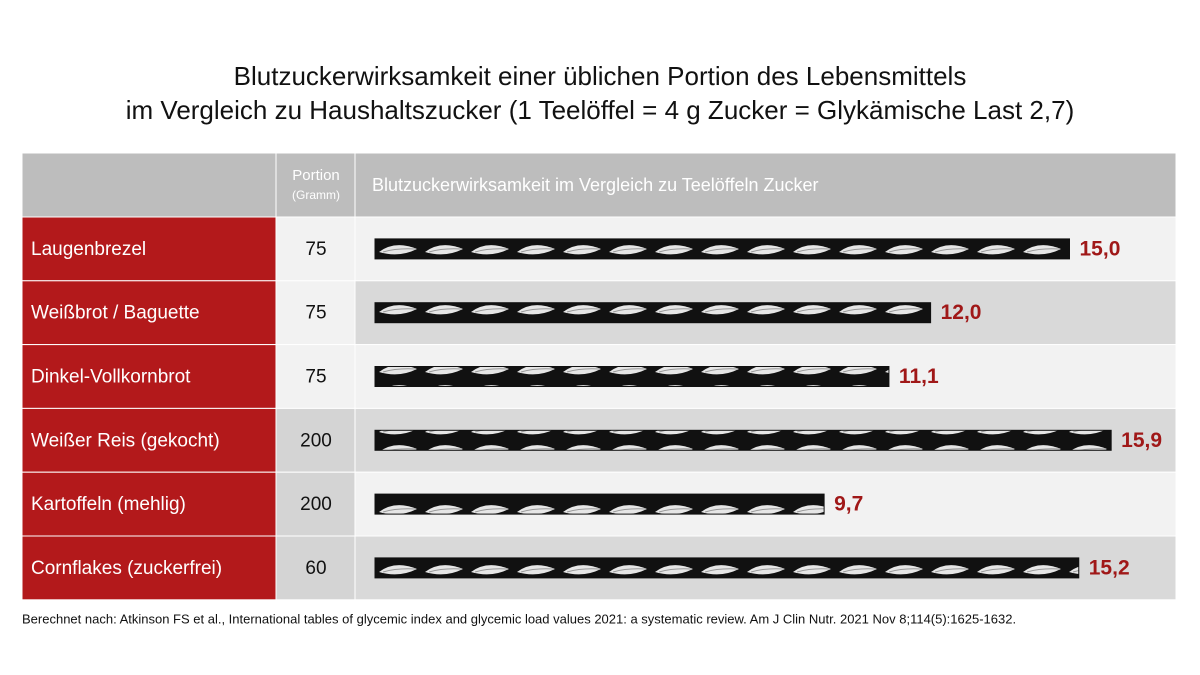 The width and height of the screenshot is (1200, 675). Describe the element at coordinates (108, 504) in the screenshot. I see `row-label: Kartoffeln (mehlig)` at that location.